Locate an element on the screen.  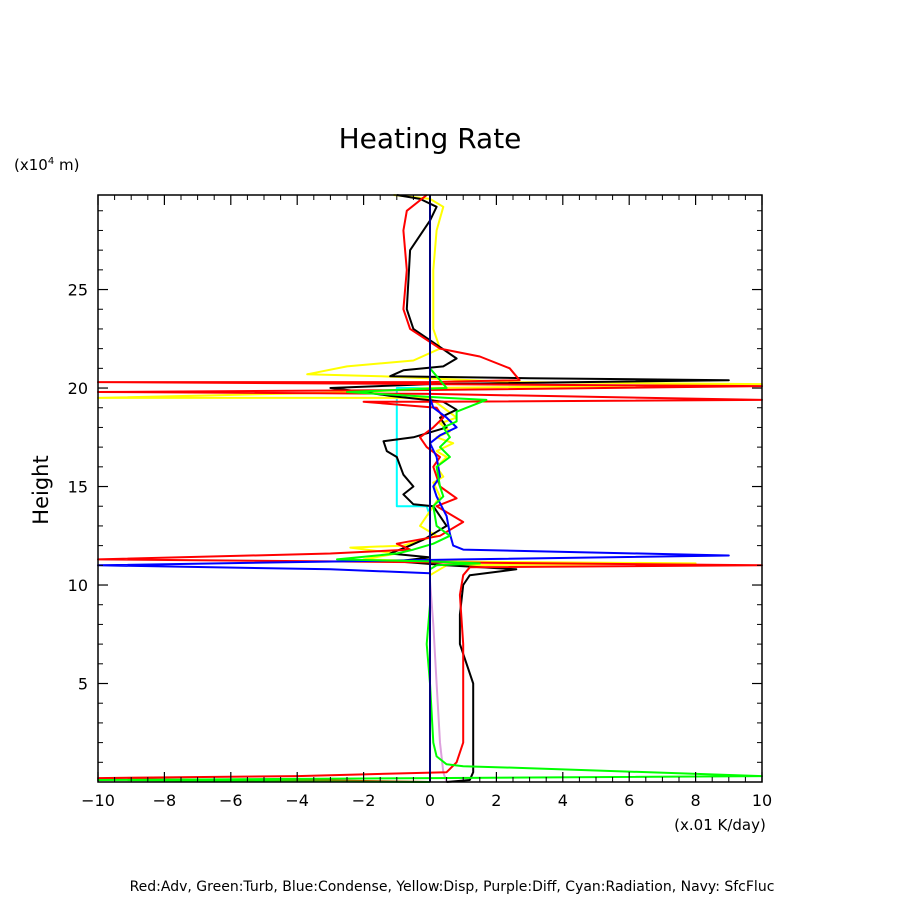
x-tick-label: 0 is located at coordinates (430, 800).